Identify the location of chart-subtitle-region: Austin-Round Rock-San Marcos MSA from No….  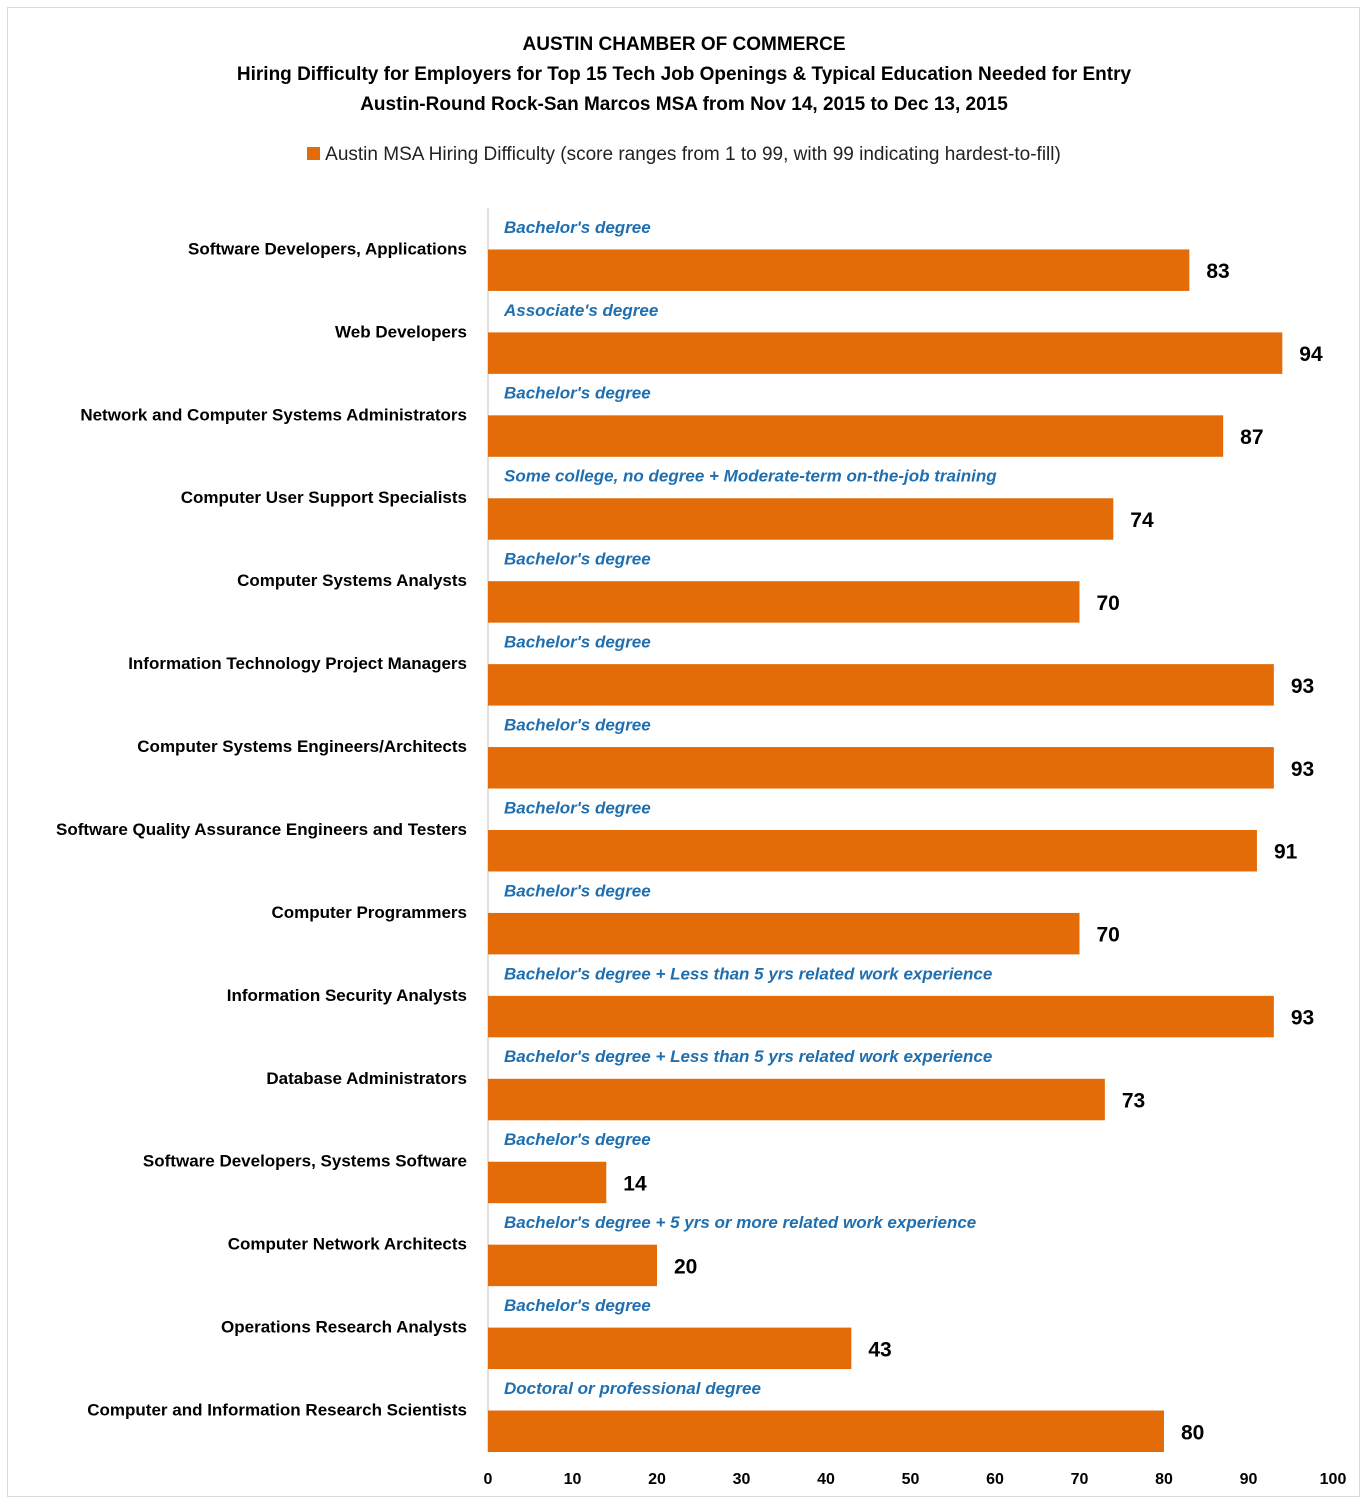
(684, 104).